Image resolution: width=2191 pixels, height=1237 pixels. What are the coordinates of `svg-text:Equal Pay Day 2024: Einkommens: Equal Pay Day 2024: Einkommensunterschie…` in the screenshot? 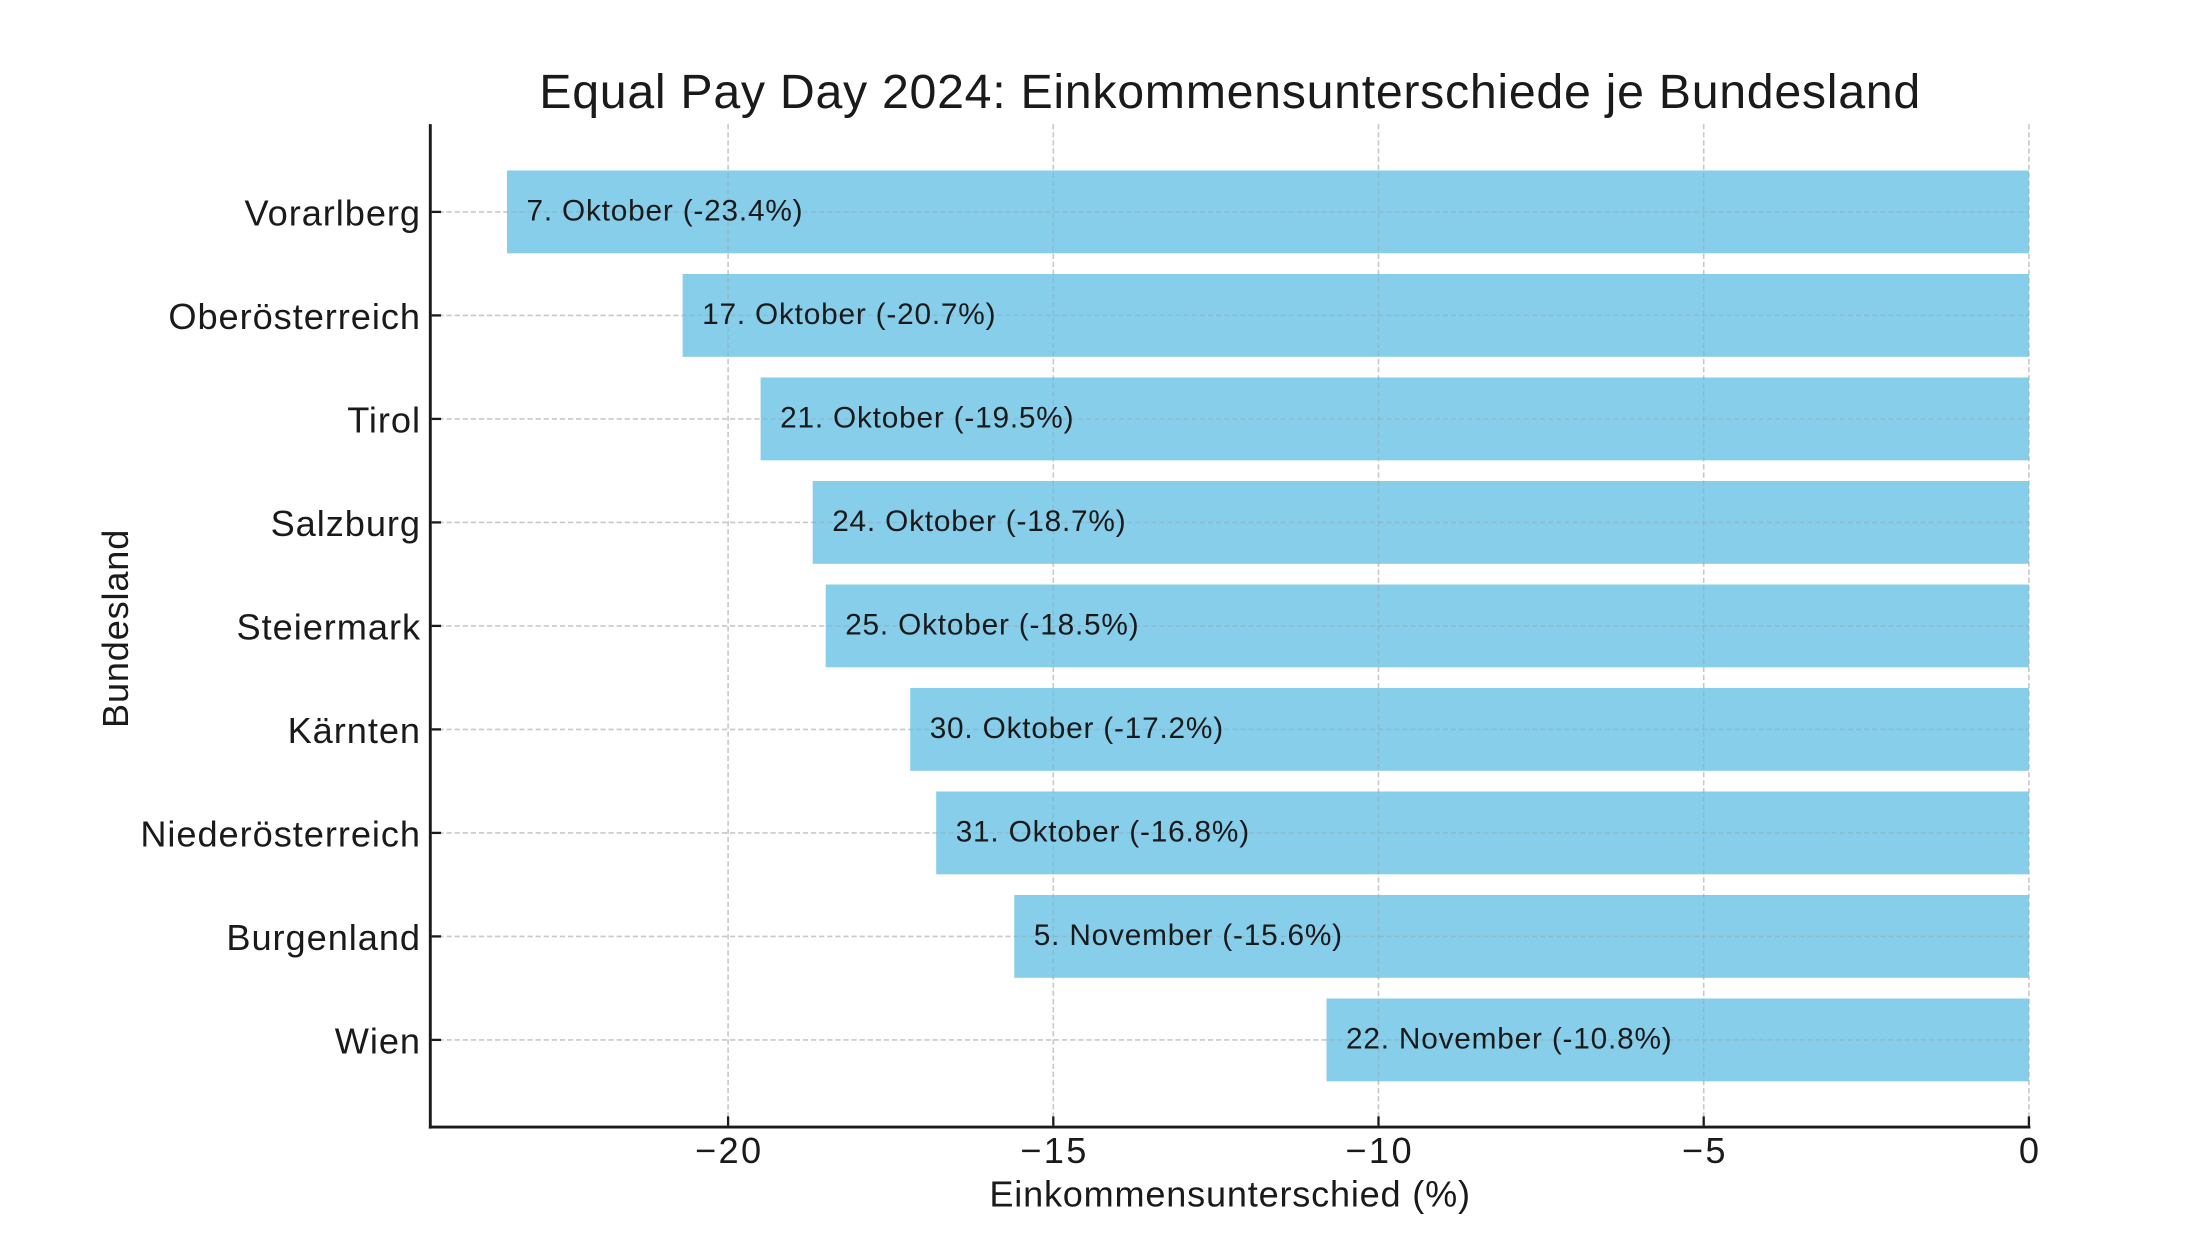 It's located at (1230, 92).